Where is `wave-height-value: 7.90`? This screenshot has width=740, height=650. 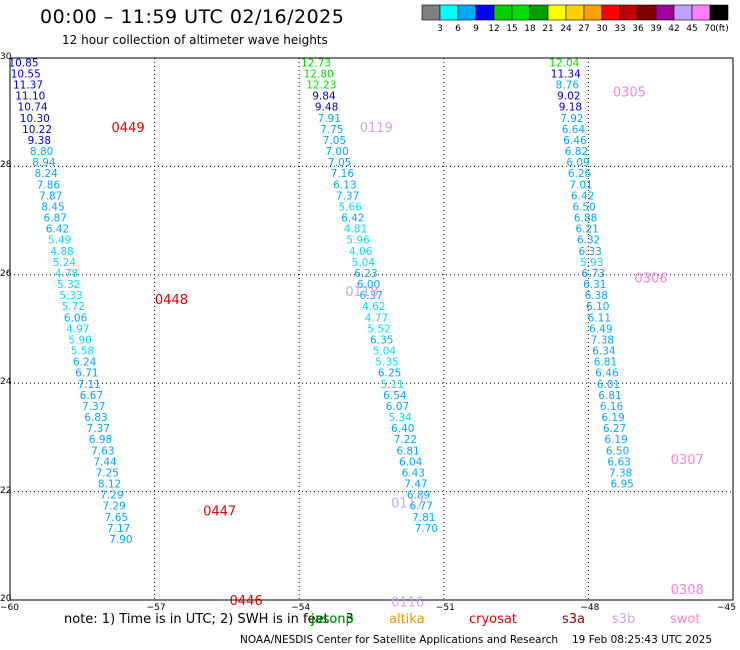 wave-height-value: 7.90 is located at coordinates (120, 540).